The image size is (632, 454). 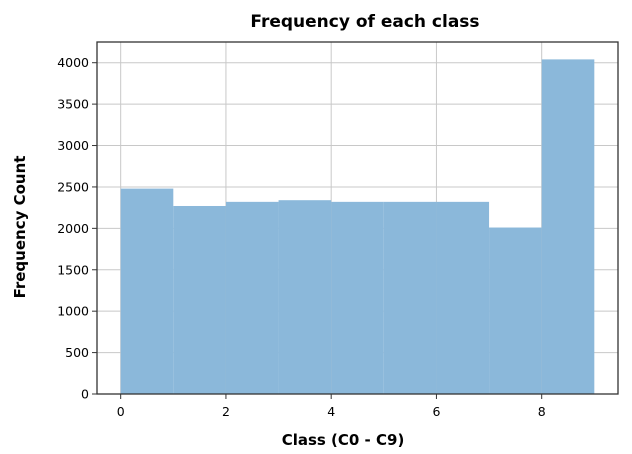 I want to click on x-tick-label: 6, so click(x=436, y=411).